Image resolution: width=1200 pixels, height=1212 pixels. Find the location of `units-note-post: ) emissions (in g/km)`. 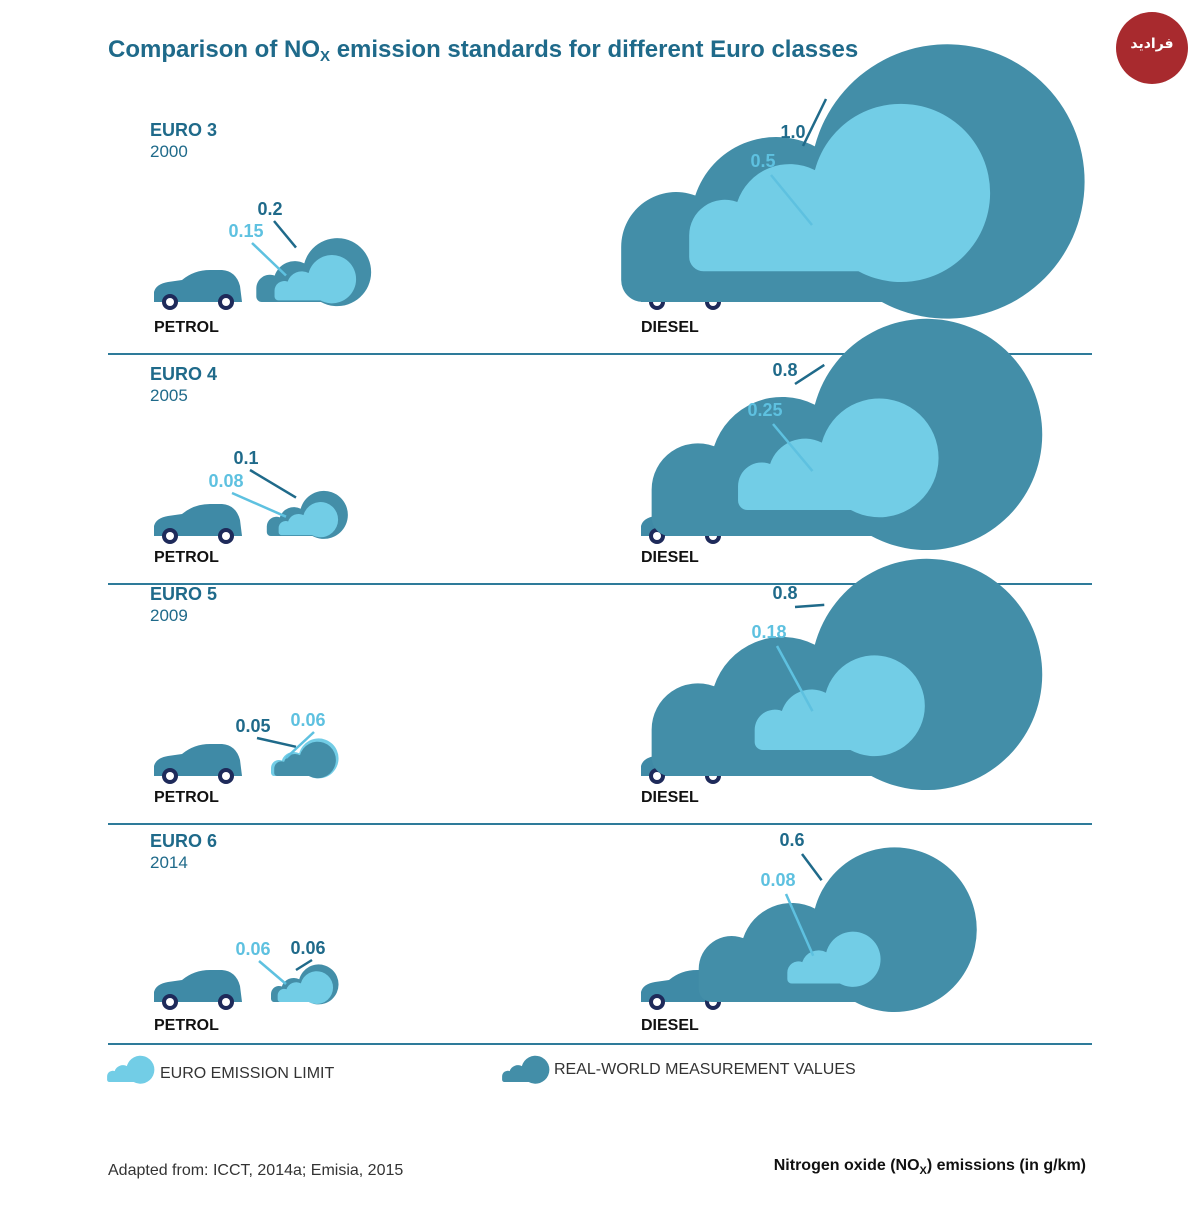

units-note-post: ) emissions (in g/km) is located at coordinates (1006, 1165).